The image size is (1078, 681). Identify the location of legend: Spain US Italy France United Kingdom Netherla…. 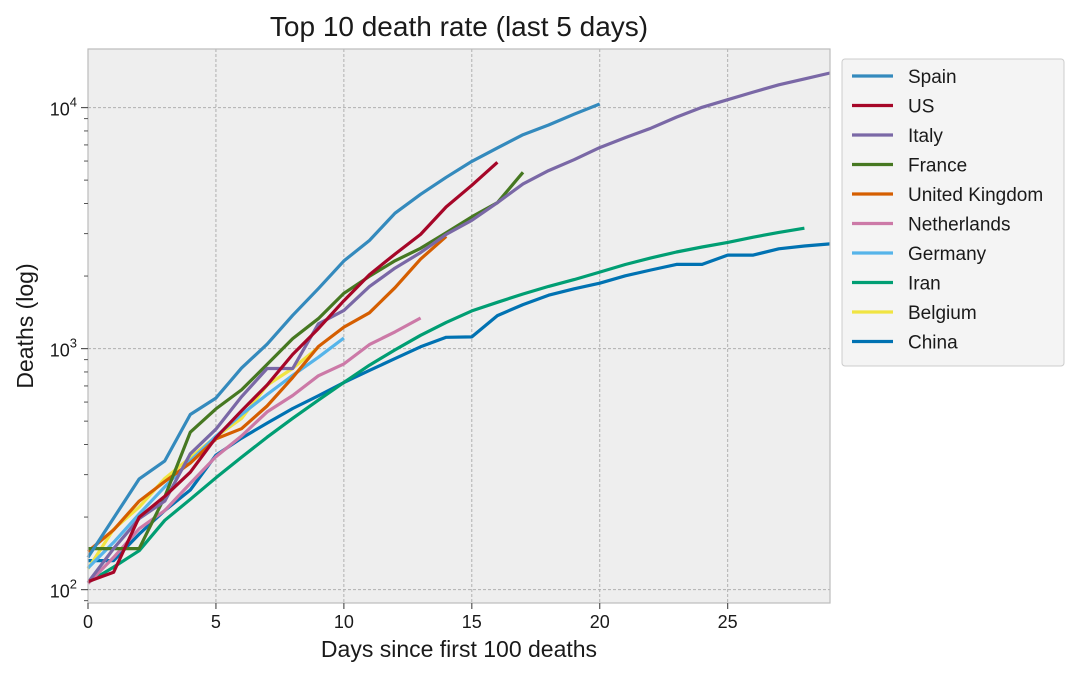
(953, 212).